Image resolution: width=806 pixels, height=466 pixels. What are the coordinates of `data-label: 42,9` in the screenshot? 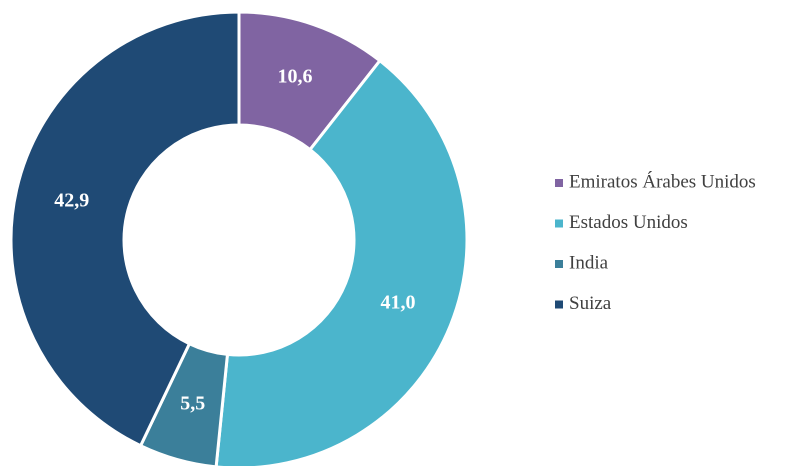 It's located at (71, 201).